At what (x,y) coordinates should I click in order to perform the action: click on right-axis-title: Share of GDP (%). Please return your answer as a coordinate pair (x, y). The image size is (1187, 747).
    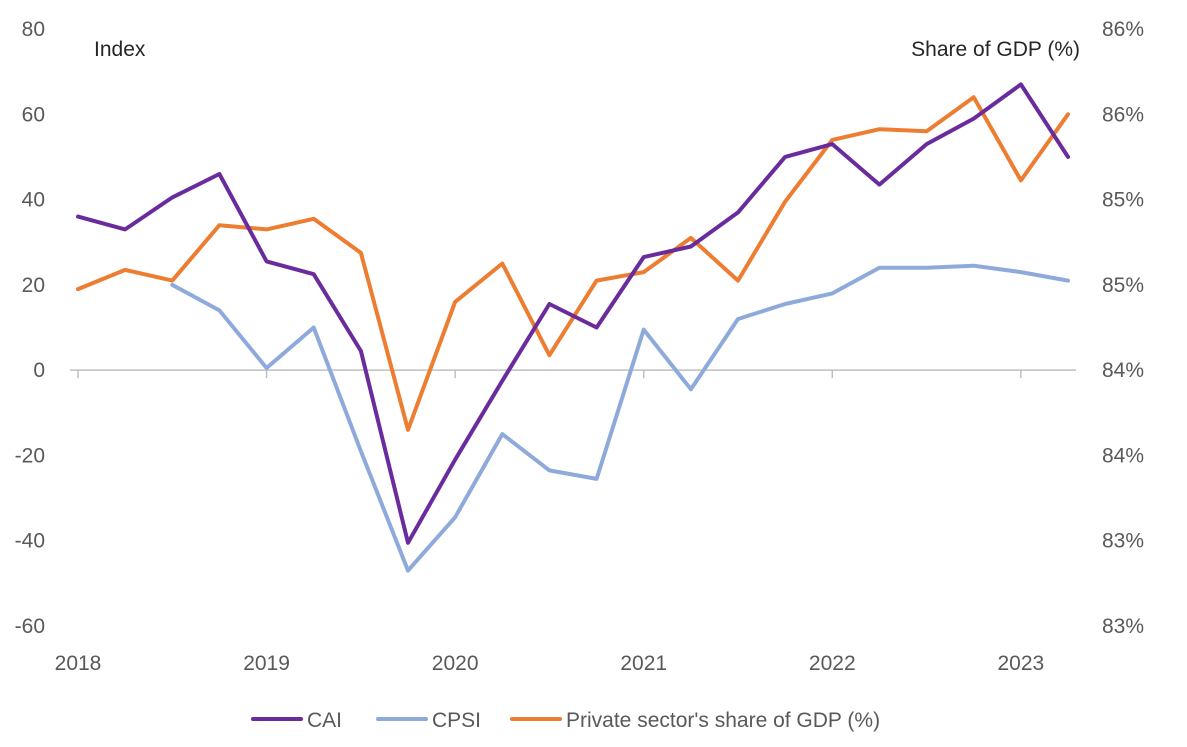
    Looking at the image, I should click on (995, 49).